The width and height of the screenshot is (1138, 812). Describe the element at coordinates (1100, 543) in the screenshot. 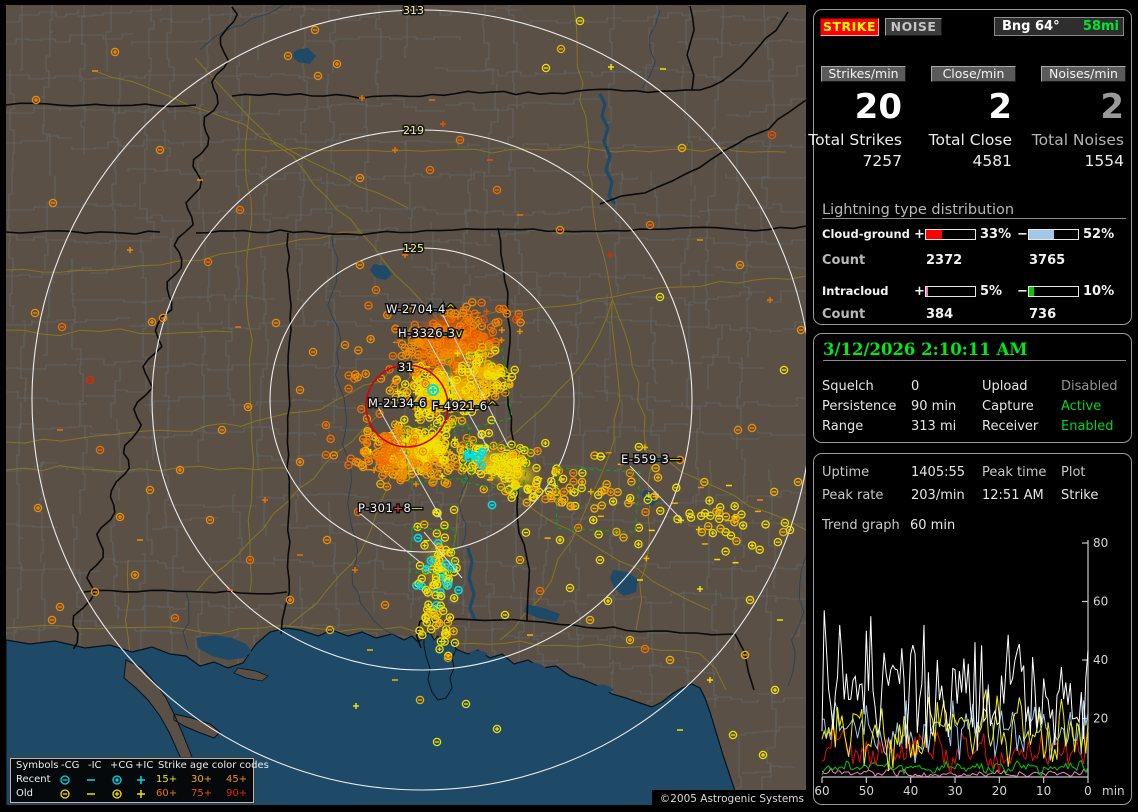

I see `trend-y-tick-label: 80` at that location.